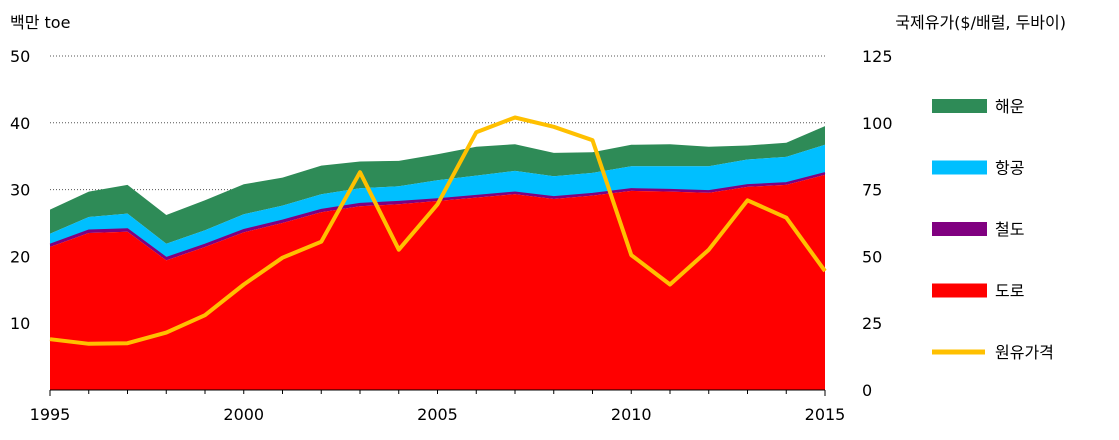 This screenshot has height=440, width=1119. Describe the element at coordinates (1009, 106) in the screenshot. I see `legend-label-sea: 해운` at that location.